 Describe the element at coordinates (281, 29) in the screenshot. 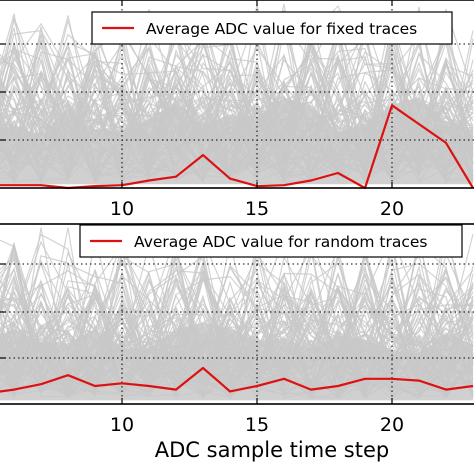

I see `top-legend-label: Average ADC value for fixed traces` at that location.